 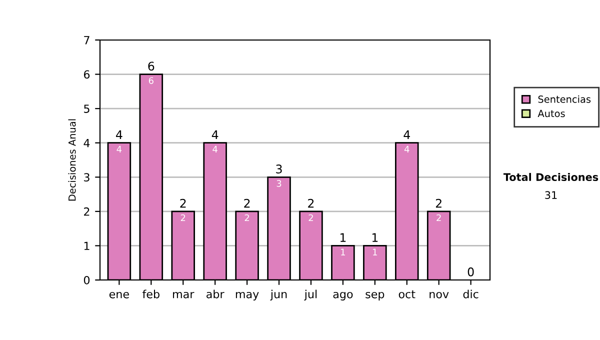 What do you see at coordinates (439, 295) in the screenshot?
I see `x-tick-label: nov` at bounding box center [439, 295].